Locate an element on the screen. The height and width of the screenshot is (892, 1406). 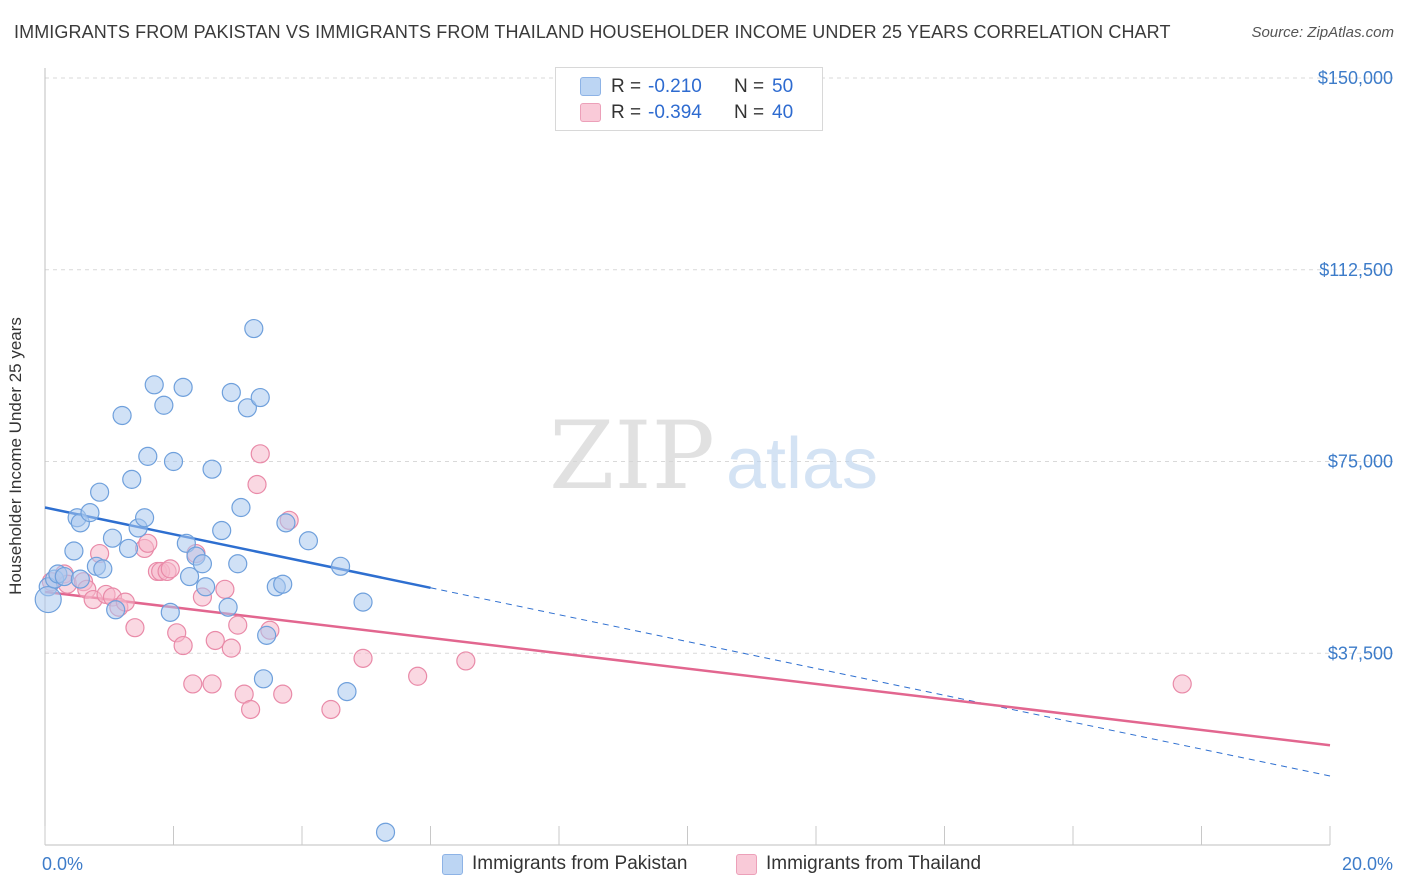
watermark-atlas: atlas is located at coordinates (802, 464).